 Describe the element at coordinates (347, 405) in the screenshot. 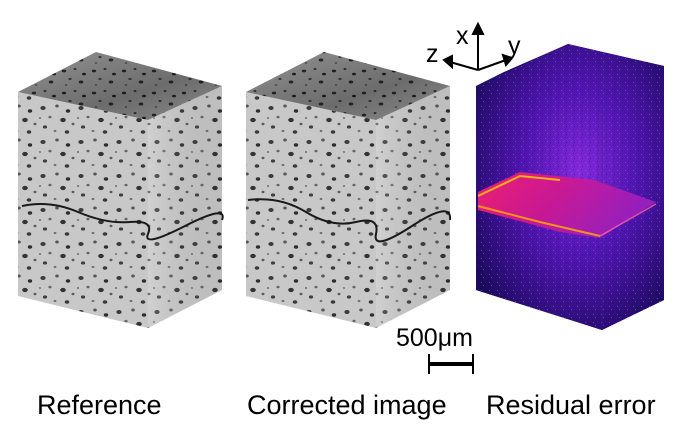

I see `caption-corrected: Corrected image` at that location.